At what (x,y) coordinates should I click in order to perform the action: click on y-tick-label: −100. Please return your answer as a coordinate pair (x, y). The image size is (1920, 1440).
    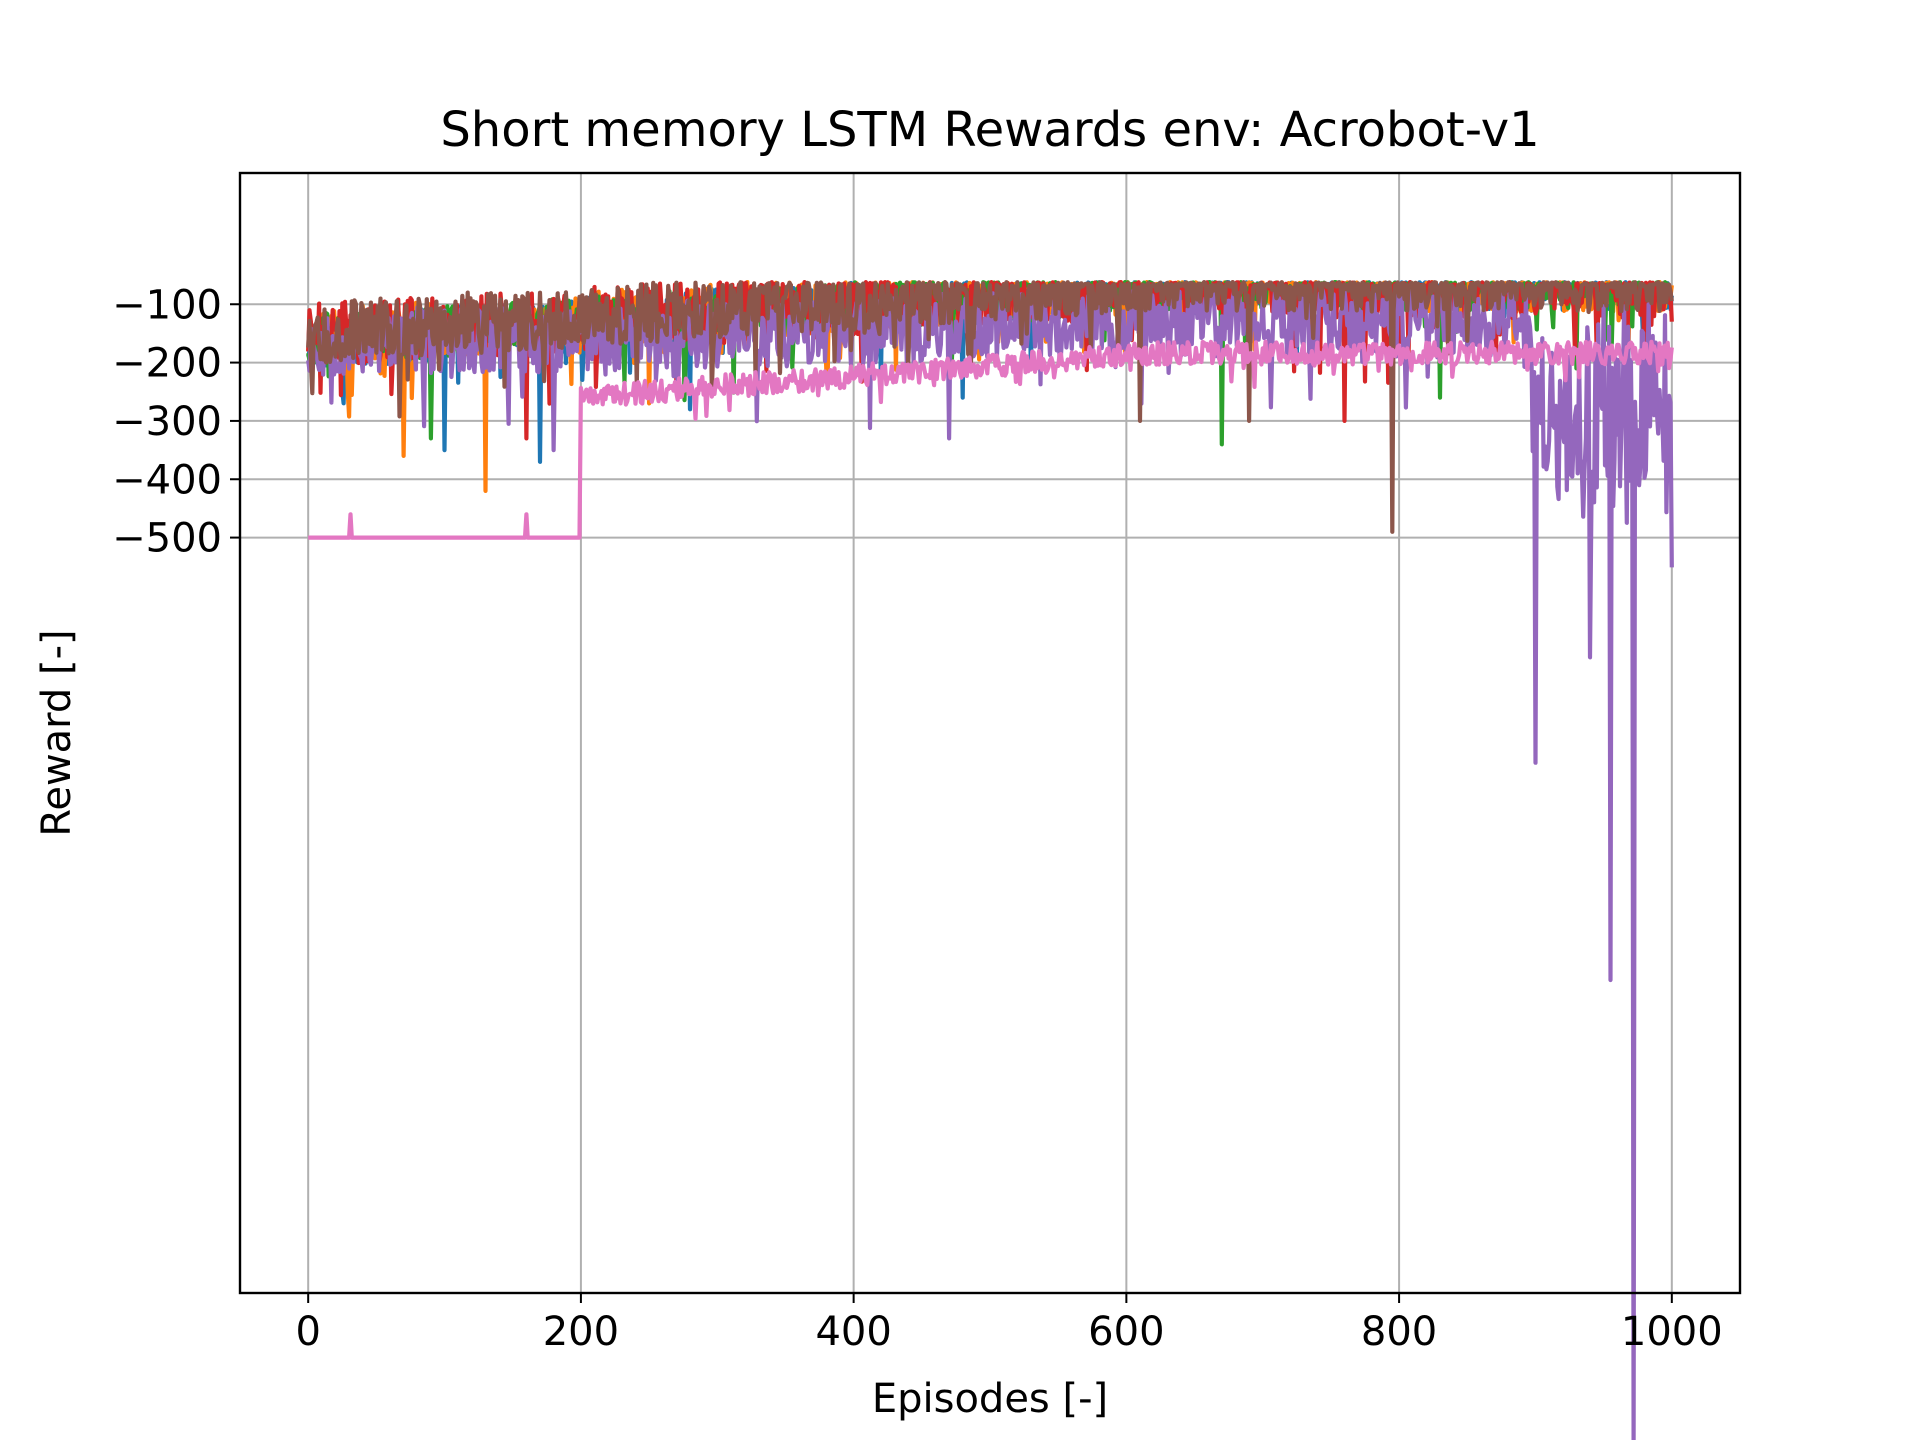
    Looking at the image, I should click on (167, 305).